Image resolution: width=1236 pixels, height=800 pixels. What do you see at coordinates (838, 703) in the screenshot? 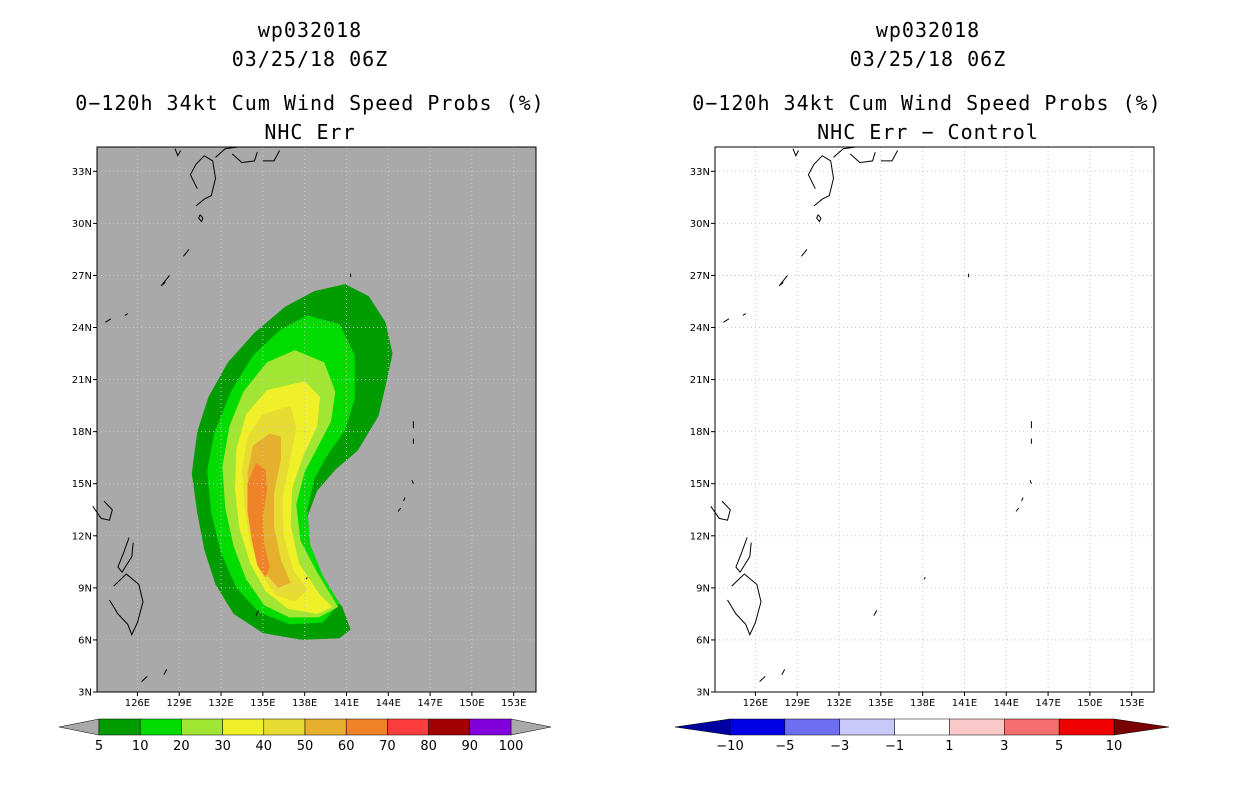
I see `x-tick-label: 132E` at bounding box center [838, 703].